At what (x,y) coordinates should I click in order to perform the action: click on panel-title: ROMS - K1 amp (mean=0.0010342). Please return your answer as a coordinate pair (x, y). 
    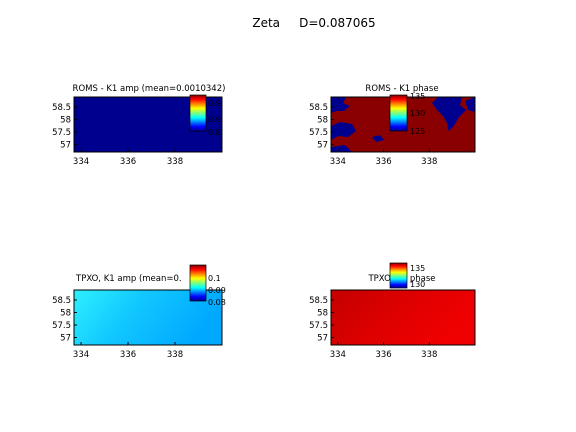
    Looking at the image, I should click on (149, 89).